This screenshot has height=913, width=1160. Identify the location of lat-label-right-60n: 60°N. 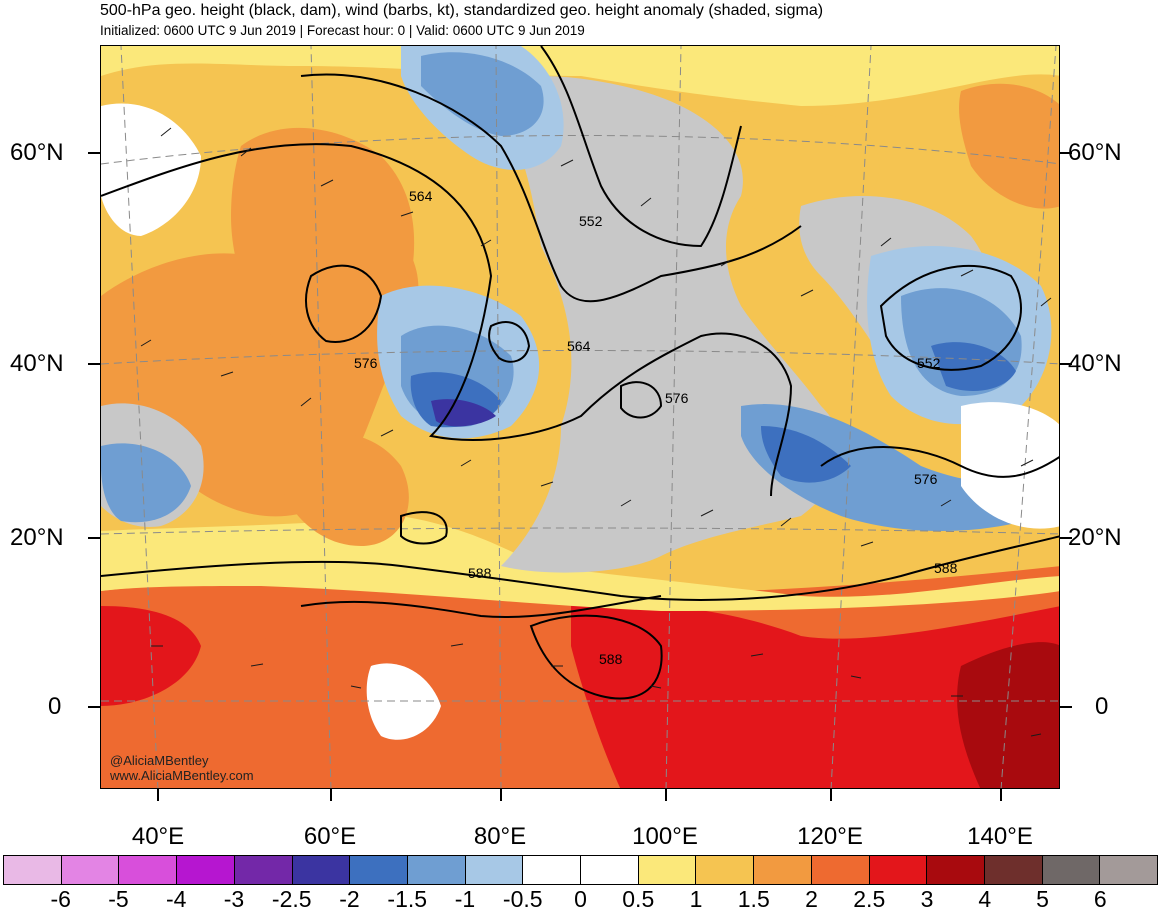
(1095, 152).